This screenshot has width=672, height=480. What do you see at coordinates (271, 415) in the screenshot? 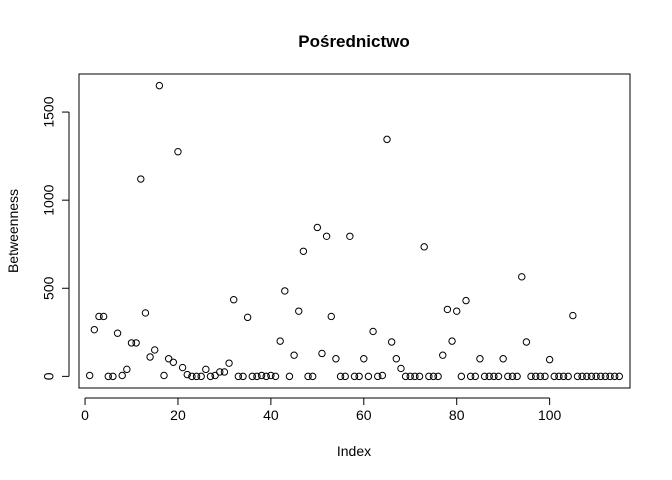
I see `x-tick-label: 40` at bounding box center [271, 415].